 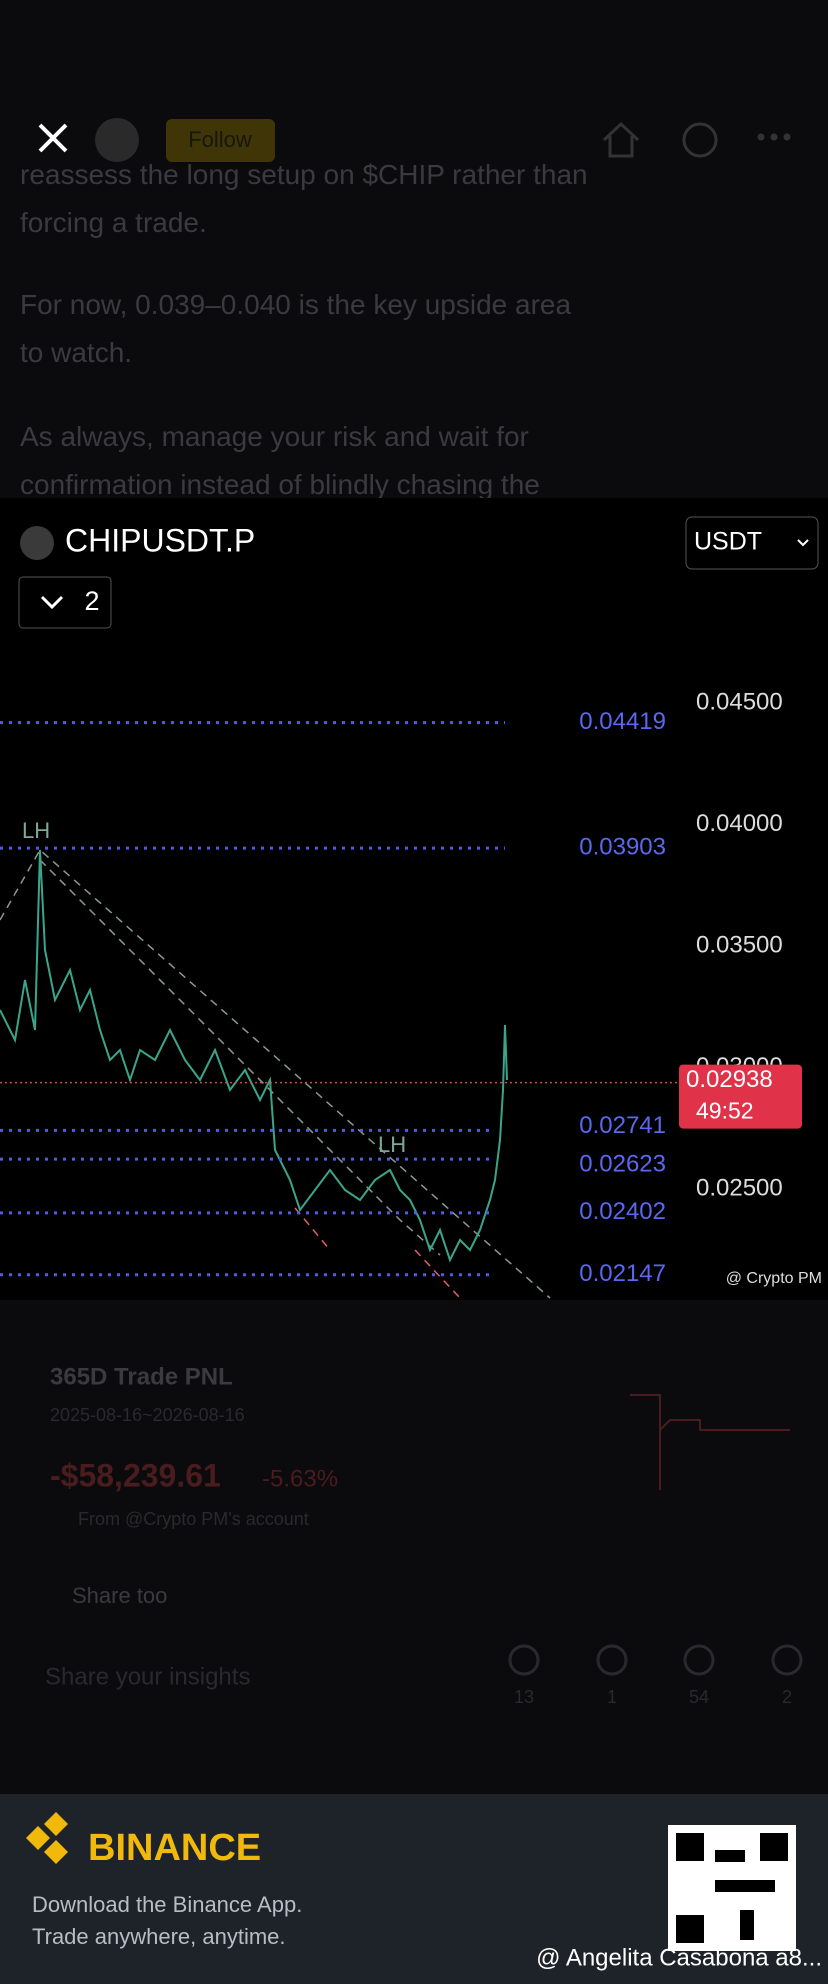 What do you see at coordinates (147, 1415) in the screenshot?
I see `pnl-period: 2025-08-16~2026-08-16` at bounding box center [147, 1415].